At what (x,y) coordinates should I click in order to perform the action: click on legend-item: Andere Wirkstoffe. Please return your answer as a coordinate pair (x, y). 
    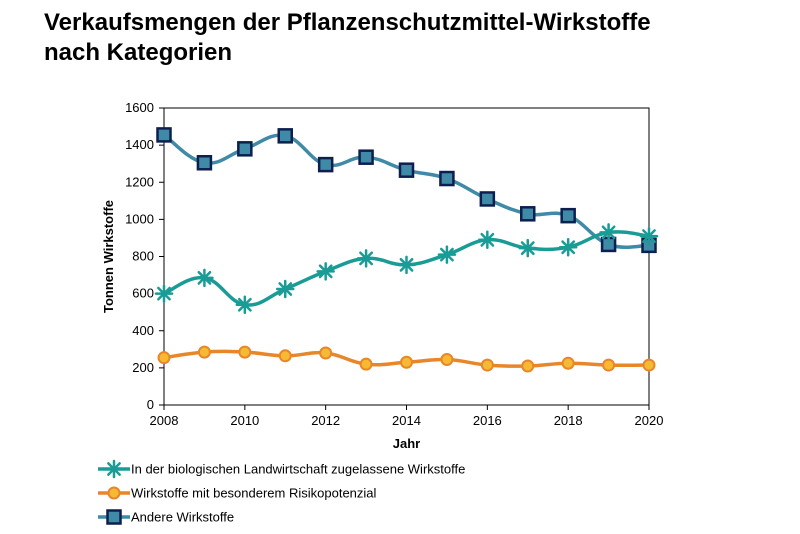
    Looking at the image, I should click on (166, 517).